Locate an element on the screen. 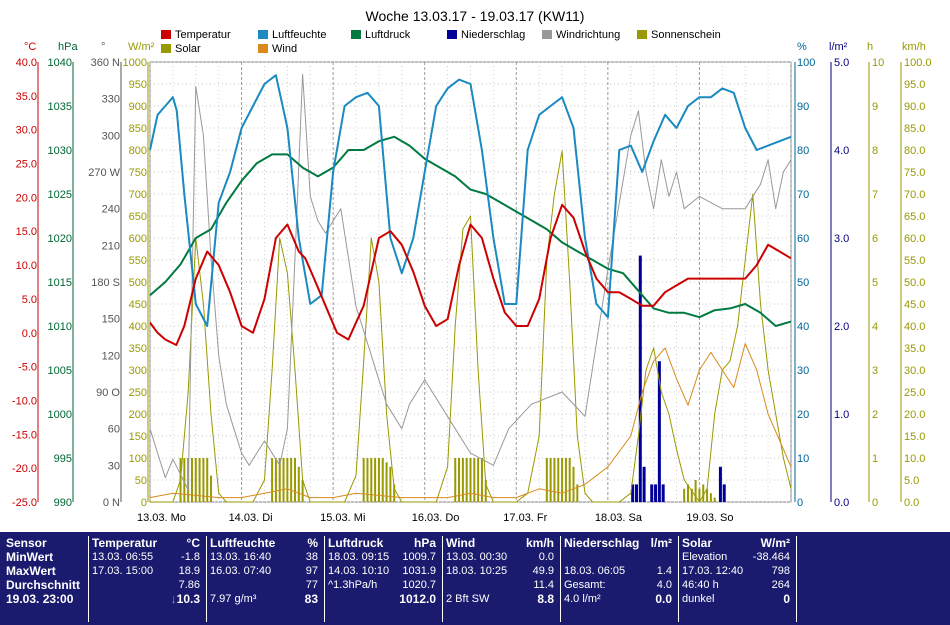 This screenshot has height=625, width=950. humidity-absolute: 7.97 g/m³ is located at coordinates (233, 599).